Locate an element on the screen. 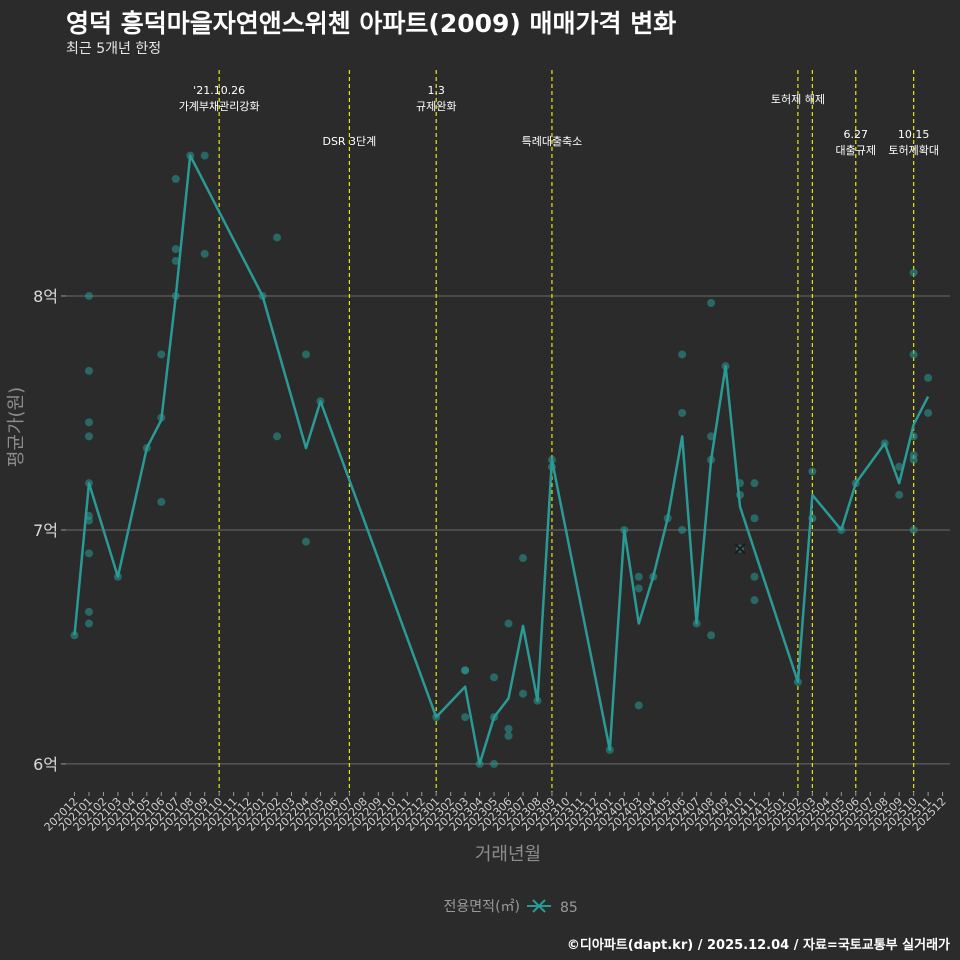 This screenshot has width=960, height=960. chart-title: 영덕 흥덕마을자연앤스위첸 아파트(2009) 매매가격 변화 is located at coordinates (371, 23).